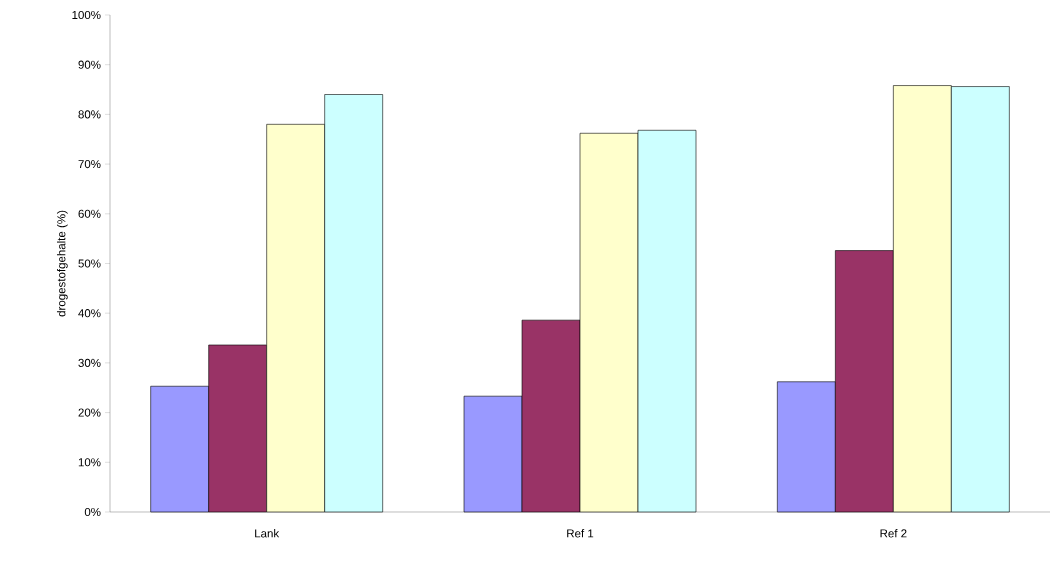 Image resolution: width=1056 pixels, height=563 pixels. I want to click on y-tick-label: 100%, so click(86, 15).